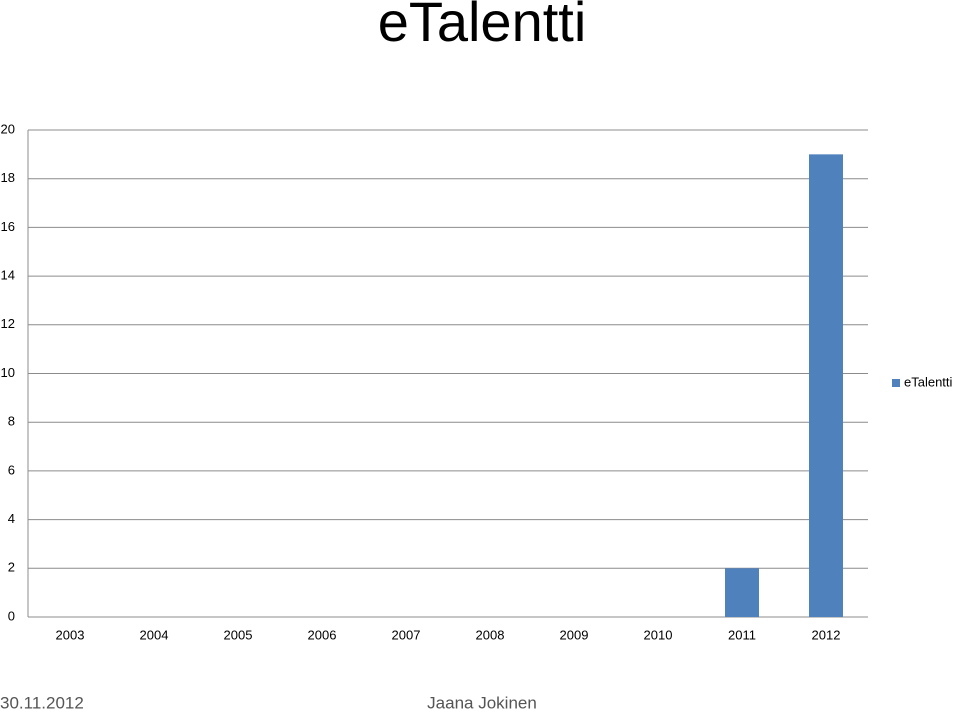 Image resolution: width=960 pixels, height=712 pixels. Describe the element at coordinates (574, 634) in the screenshot. I see `x-tick-label: 2009` at that location.